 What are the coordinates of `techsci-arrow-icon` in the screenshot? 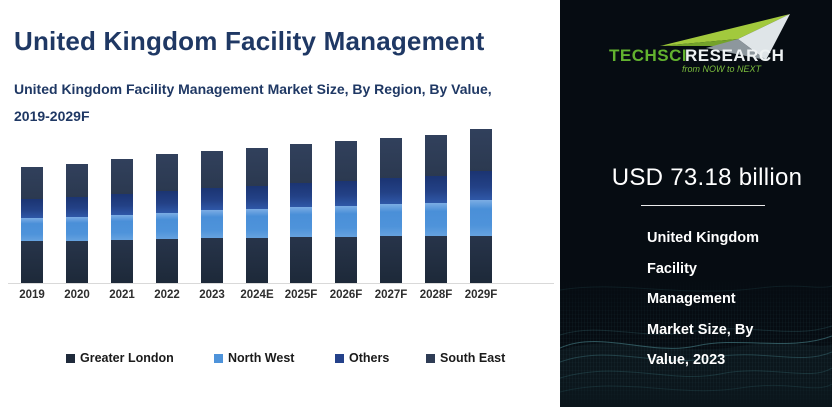 It's located at (725, 37).